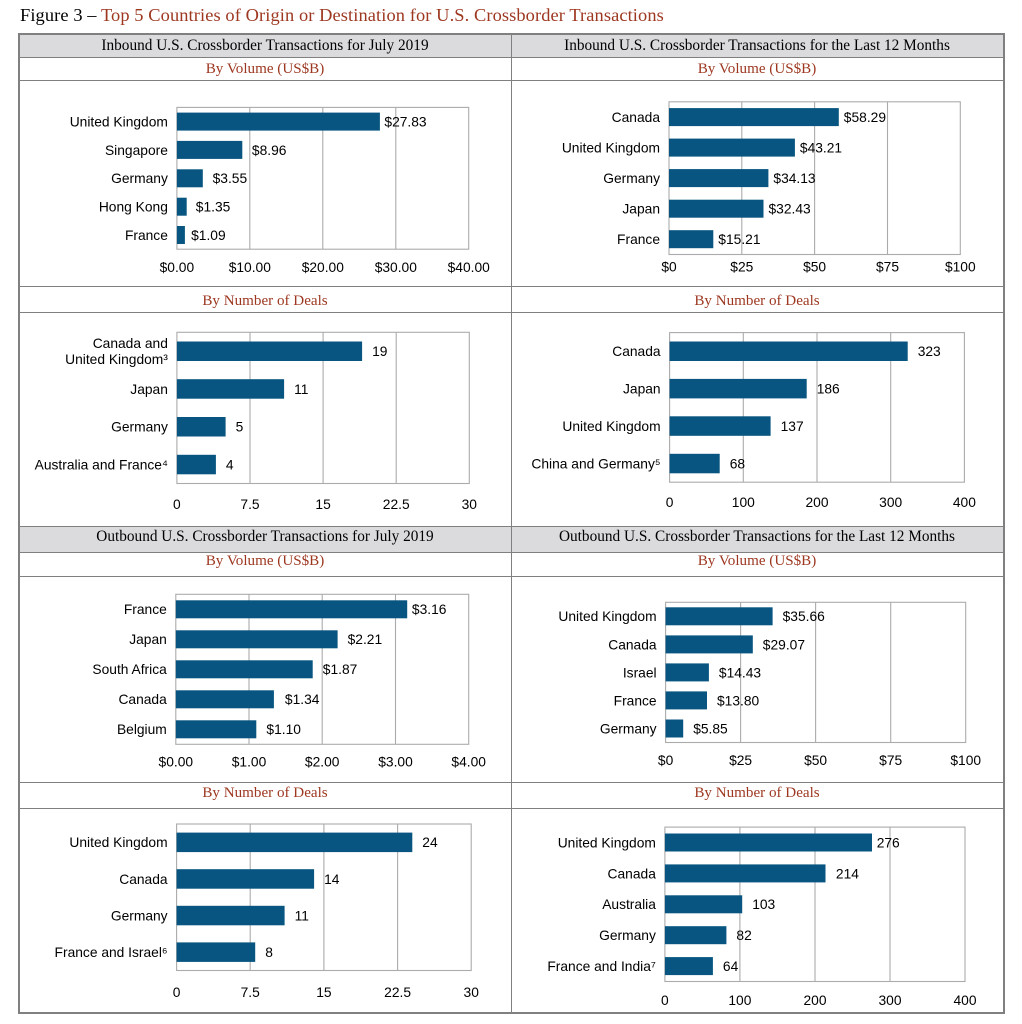 The width and height of the screenshot is (1022, 1024). Describe the element at coordinates (794, 178) in the screenshot. I see `svg-text: $34.13` at that location.